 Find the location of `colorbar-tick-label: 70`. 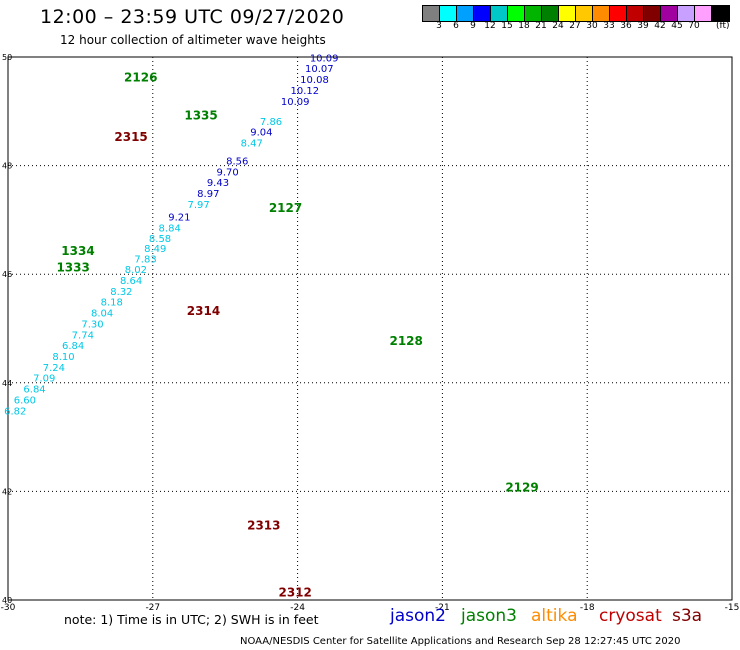

colorbar-tick-label: 70 is located at coordinates (694, 26).